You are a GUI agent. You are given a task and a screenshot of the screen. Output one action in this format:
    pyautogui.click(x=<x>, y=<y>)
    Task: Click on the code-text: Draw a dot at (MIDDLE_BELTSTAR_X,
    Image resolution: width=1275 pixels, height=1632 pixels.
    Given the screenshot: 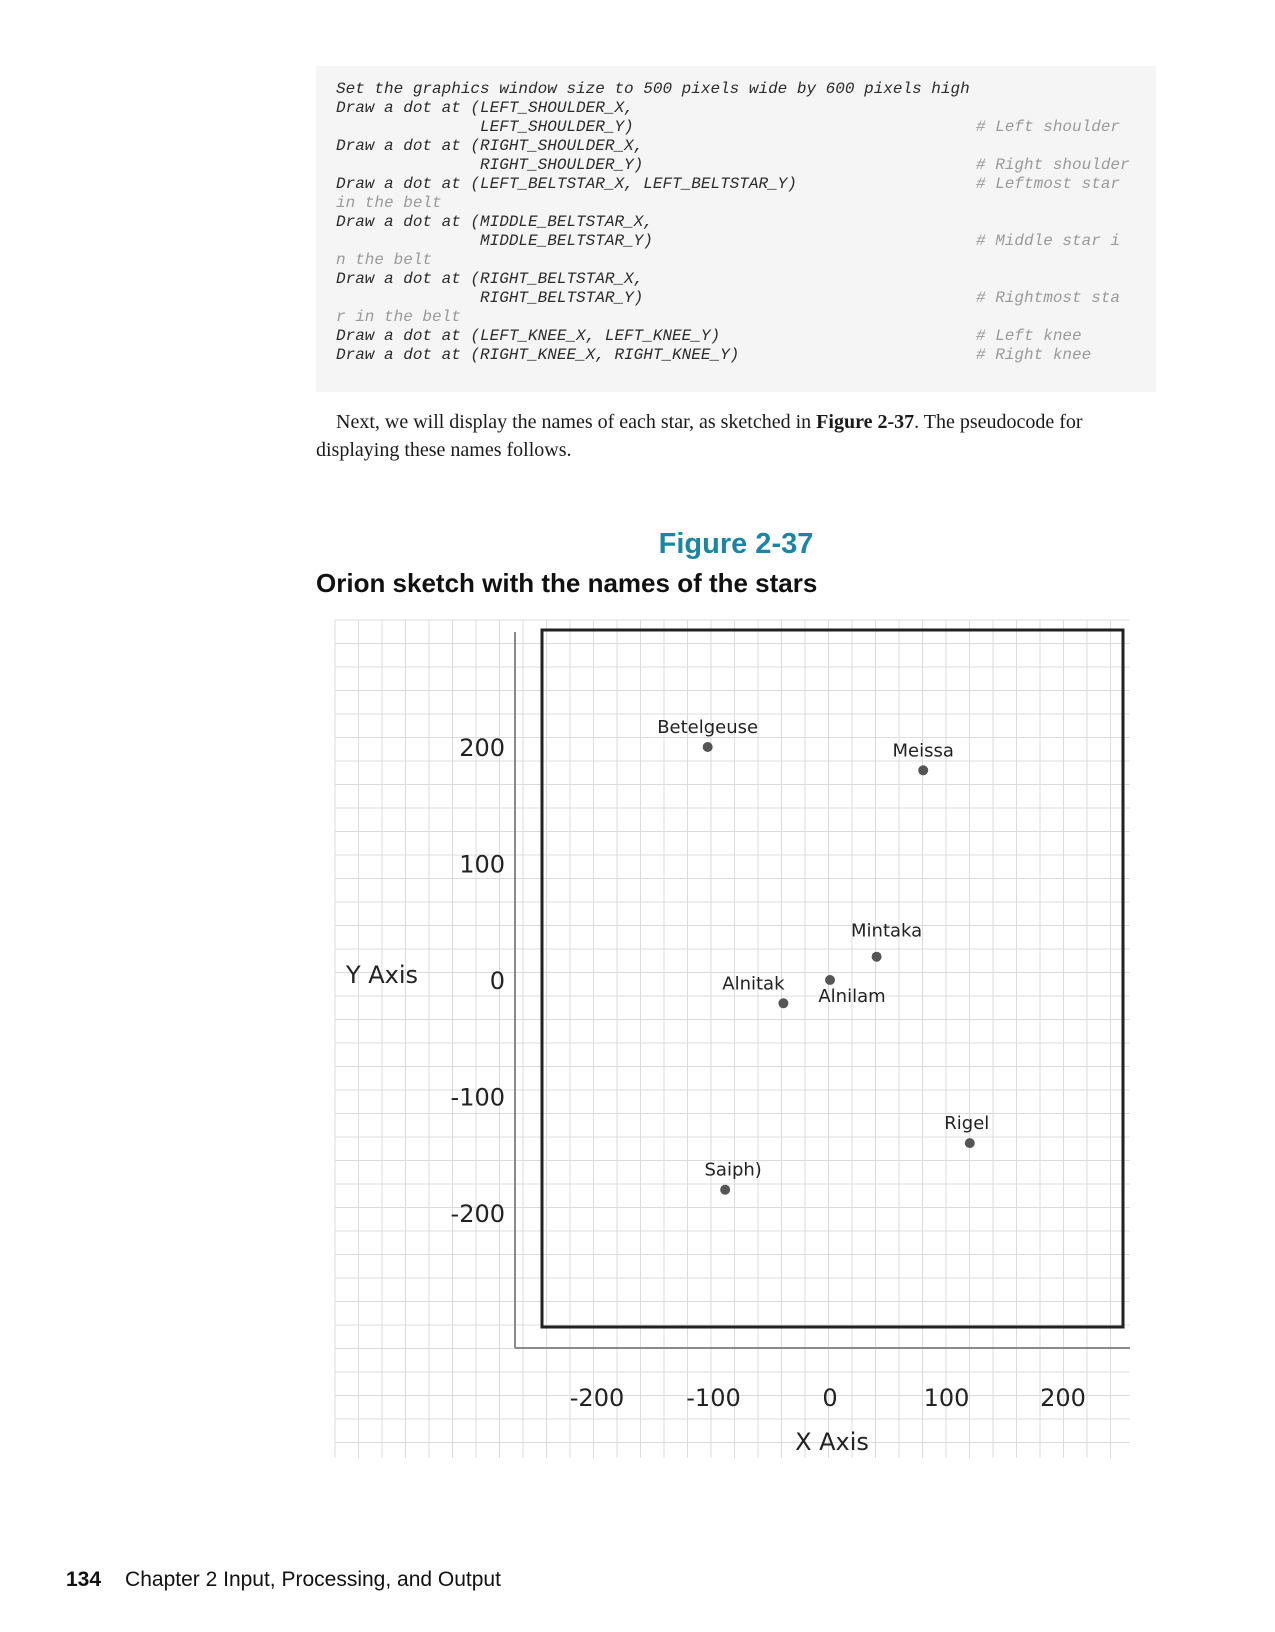 What is the action you would take?
    pyautogui.click(x=494, y=222)
    